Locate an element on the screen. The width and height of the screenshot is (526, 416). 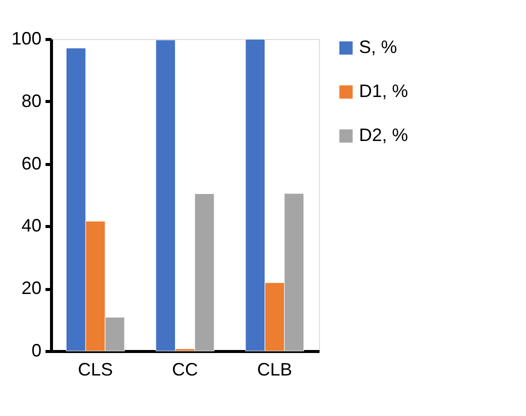
y-tick-label: 40 is located at coordinates (31, 226).